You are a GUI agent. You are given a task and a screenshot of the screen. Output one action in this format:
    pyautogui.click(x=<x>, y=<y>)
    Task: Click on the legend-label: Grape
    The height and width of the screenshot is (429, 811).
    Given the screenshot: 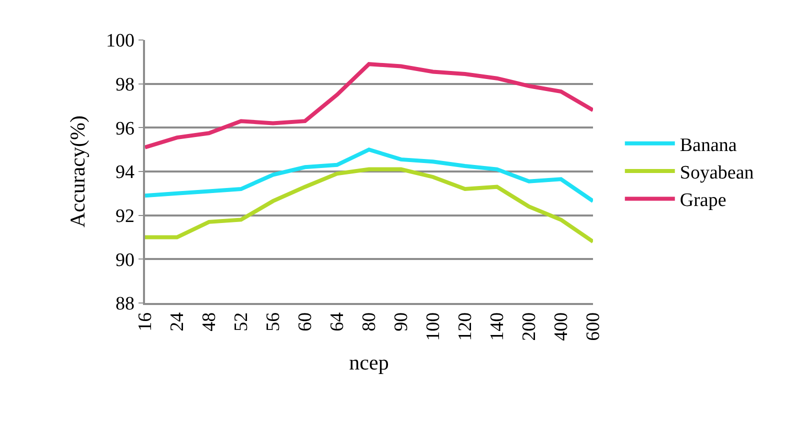 What is the action you would take?
    pyautogui.click(x=703, y=201)
    